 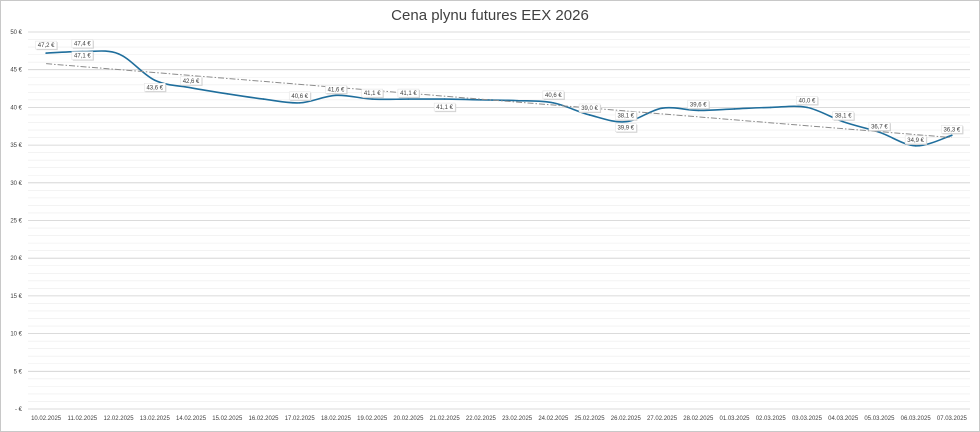 What do you see at coordinates (336, 419) in the screenshot?
I see `x-tick-label: 18.02.2025` at bounding box center [336, 419].